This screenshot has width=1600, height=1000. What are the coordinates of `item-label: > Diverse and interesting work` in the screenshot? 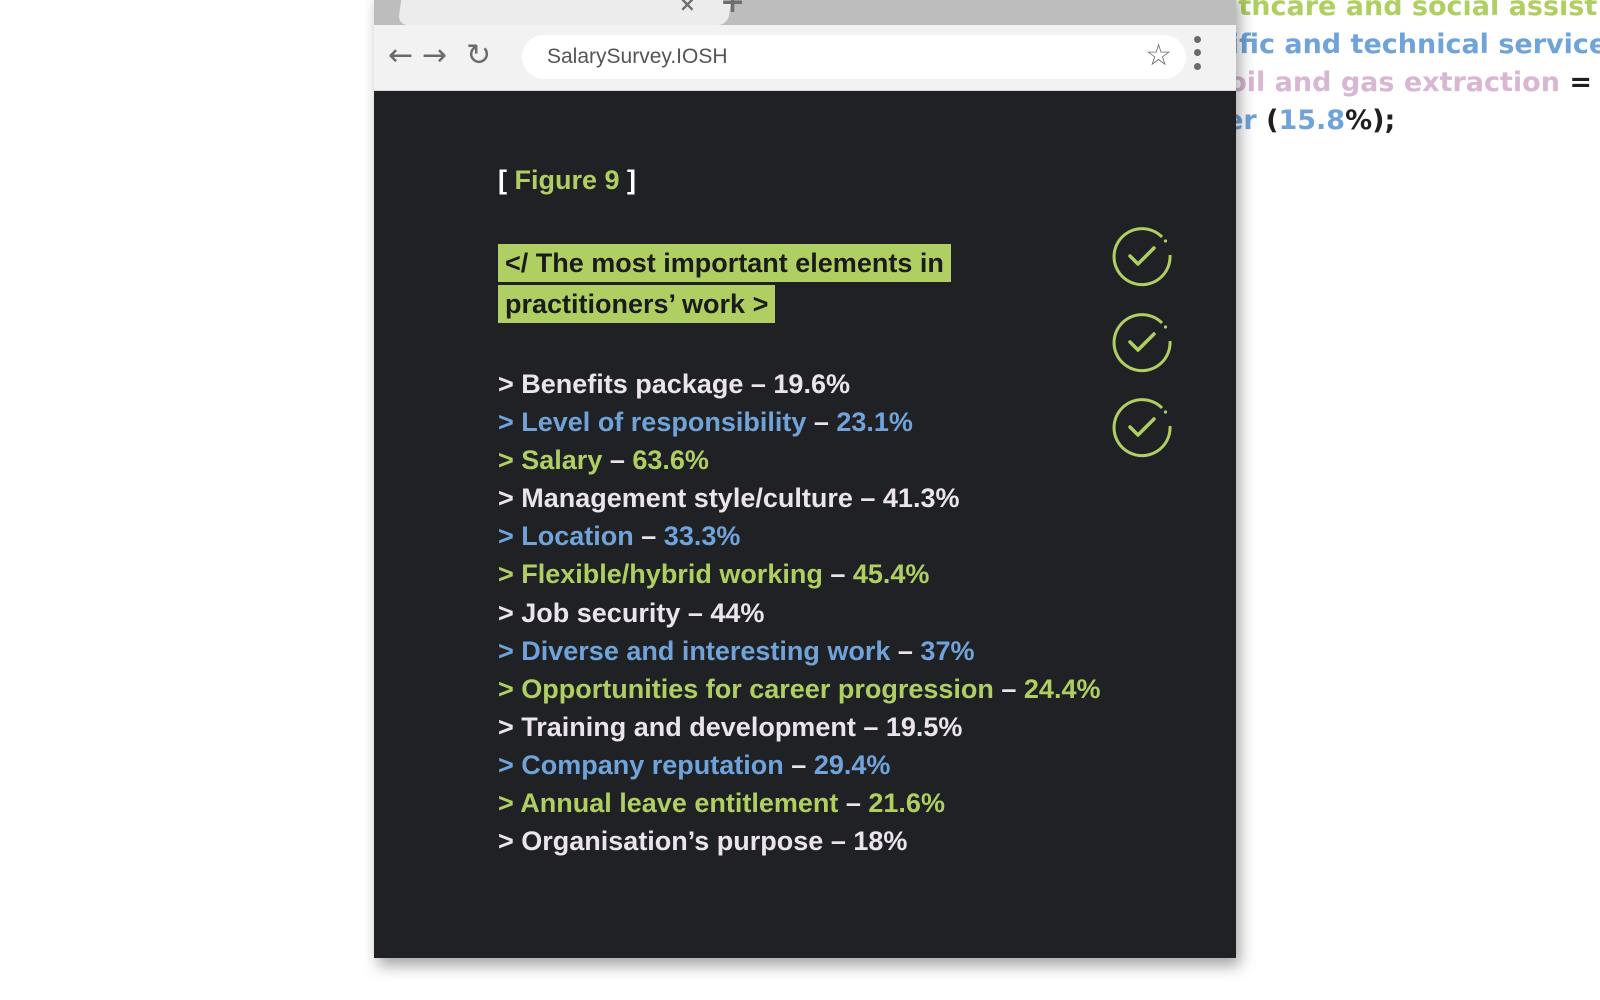 It's located at (694, 650).